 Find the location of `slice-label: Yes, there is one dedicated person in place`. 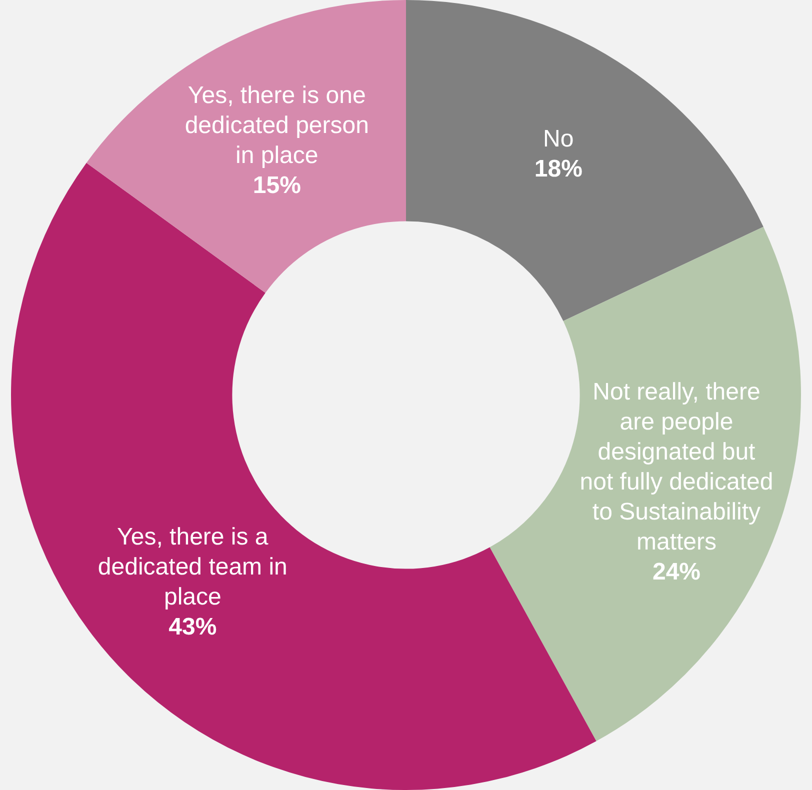

slice-label: Yes, there is one dedicated person in place is located at coordinates (276, 126).